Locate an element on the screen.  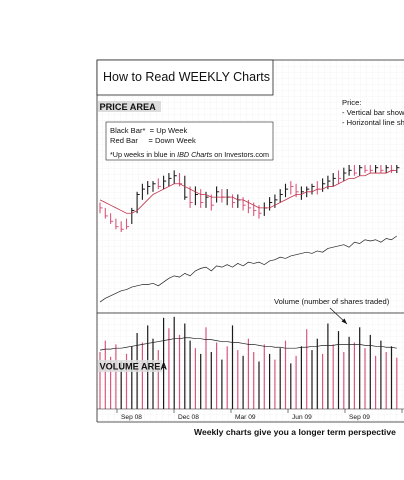
chart-title: How to Read WEEKLY Charts is located at coordinates (186, 77).